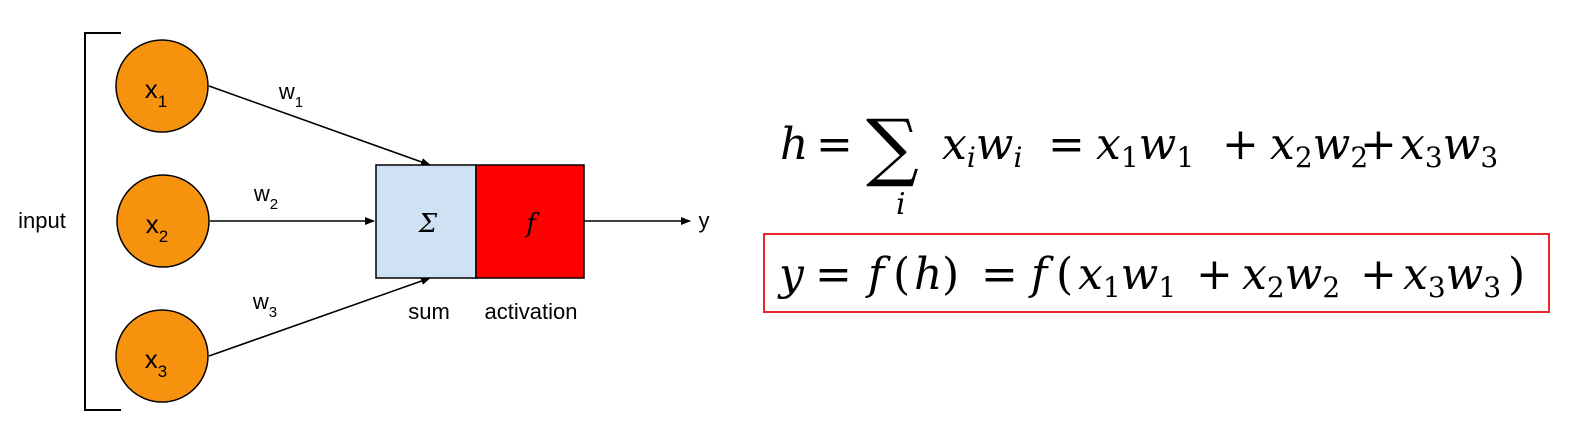  What do you see at coordinates (319, 125) in the screenshot?
I see `connection-x1` at bounding box center [319, 125].